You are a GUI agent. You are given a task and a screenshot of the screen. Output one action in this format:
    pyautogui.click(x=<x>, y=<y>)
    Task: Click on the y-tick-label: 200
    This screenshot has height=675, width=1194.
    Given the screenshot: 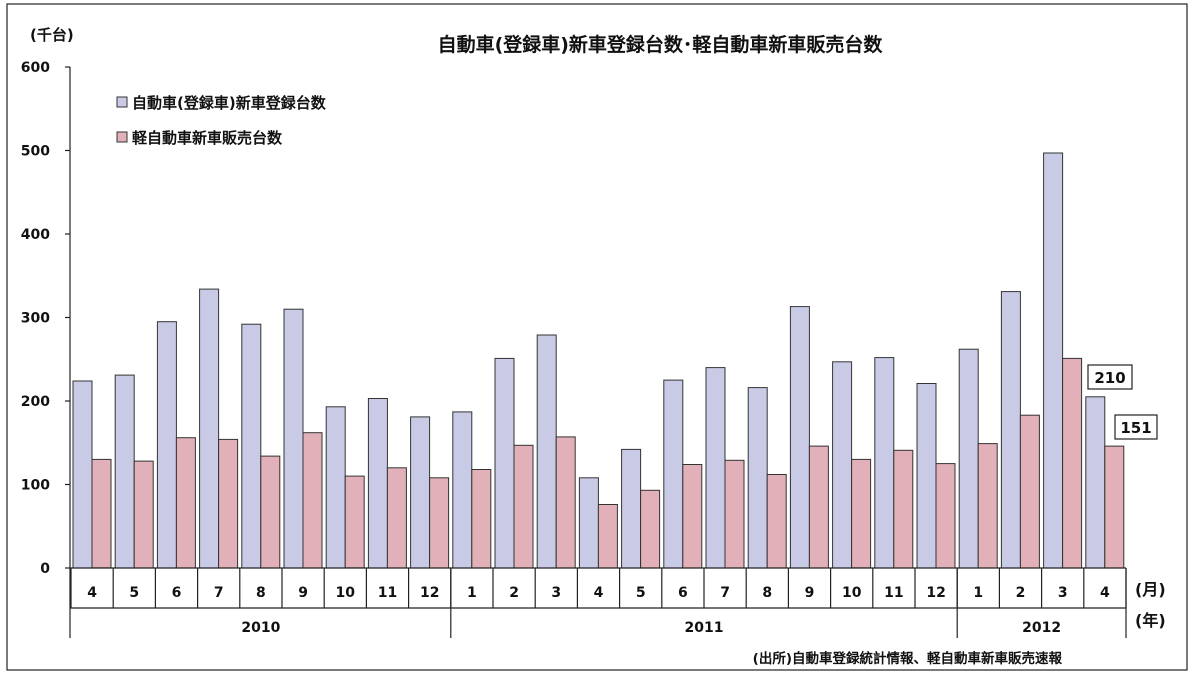 What is the action you would take?
    pyautogui.click(x=35, y=402)
    